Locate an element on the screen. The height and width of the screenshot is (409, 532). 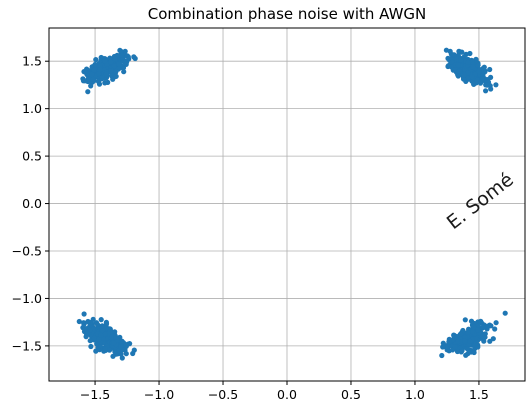
x-axis-ticks: −1.5 −1.0 −0.5 0.0 0.5 1.0 1.5 is located at coordinates (284, 391).